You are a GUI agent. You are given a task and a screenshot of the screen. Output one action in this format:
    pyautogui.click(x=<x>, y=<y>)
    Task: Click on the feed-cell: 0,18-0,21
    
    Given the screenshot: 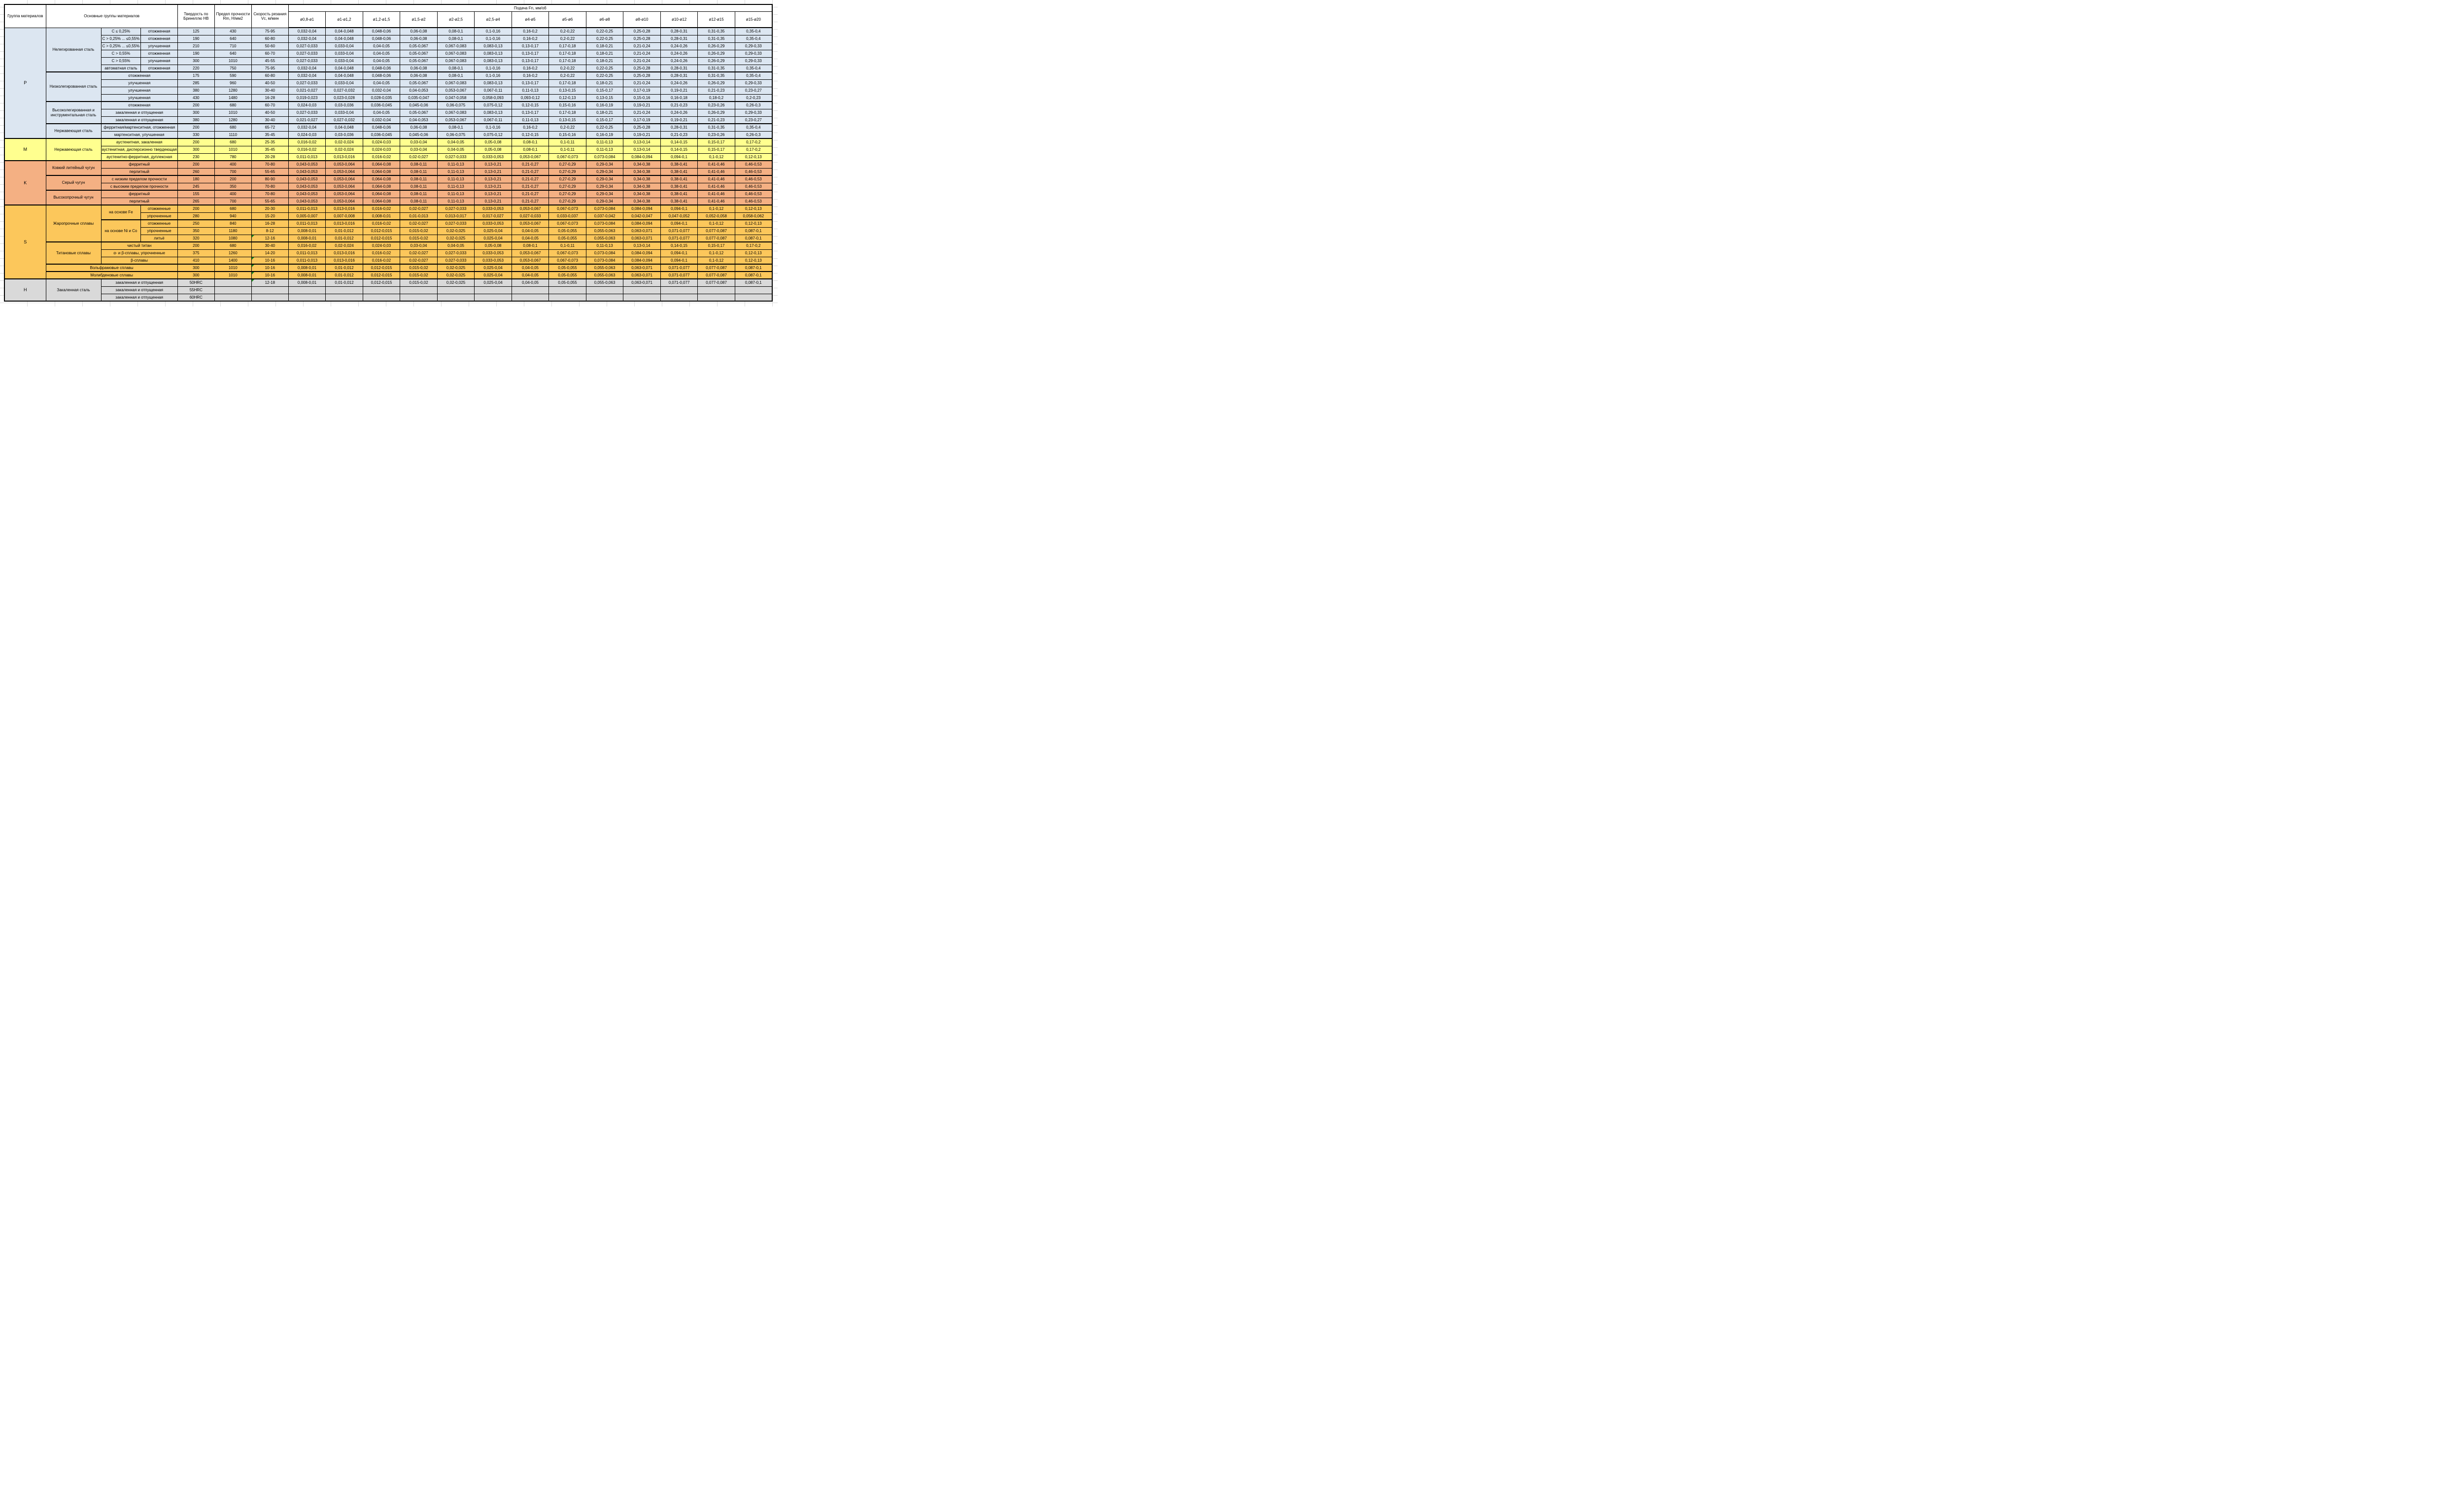 What is the action you would take?
    pyautogui.click(x=604, y=46)
    